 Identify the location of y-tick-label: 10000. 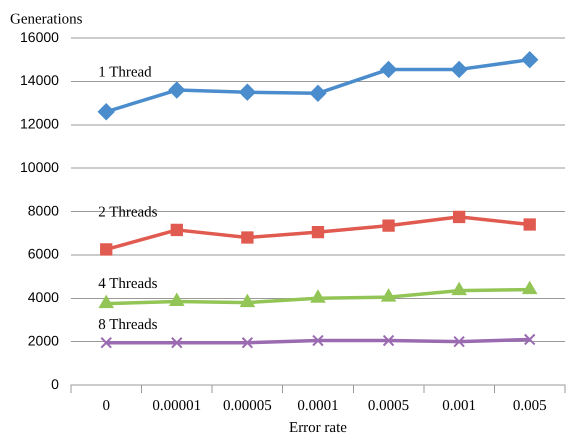
(40, 166).